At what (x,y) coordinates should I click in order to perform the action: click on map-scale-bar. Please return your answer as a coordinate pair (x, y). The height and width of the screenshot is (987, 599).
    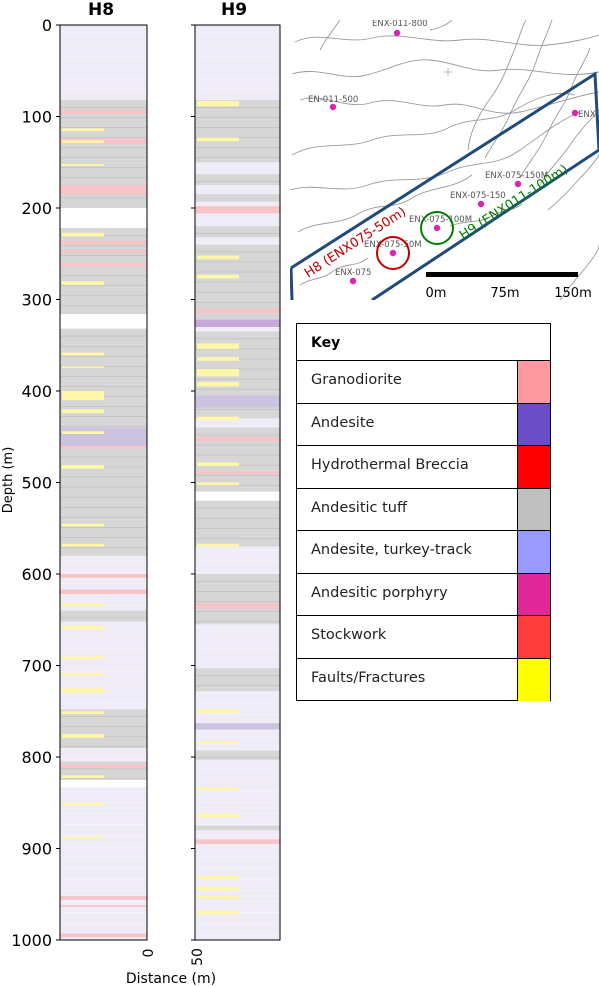
    Looking at the image, I should click on (502, 274).